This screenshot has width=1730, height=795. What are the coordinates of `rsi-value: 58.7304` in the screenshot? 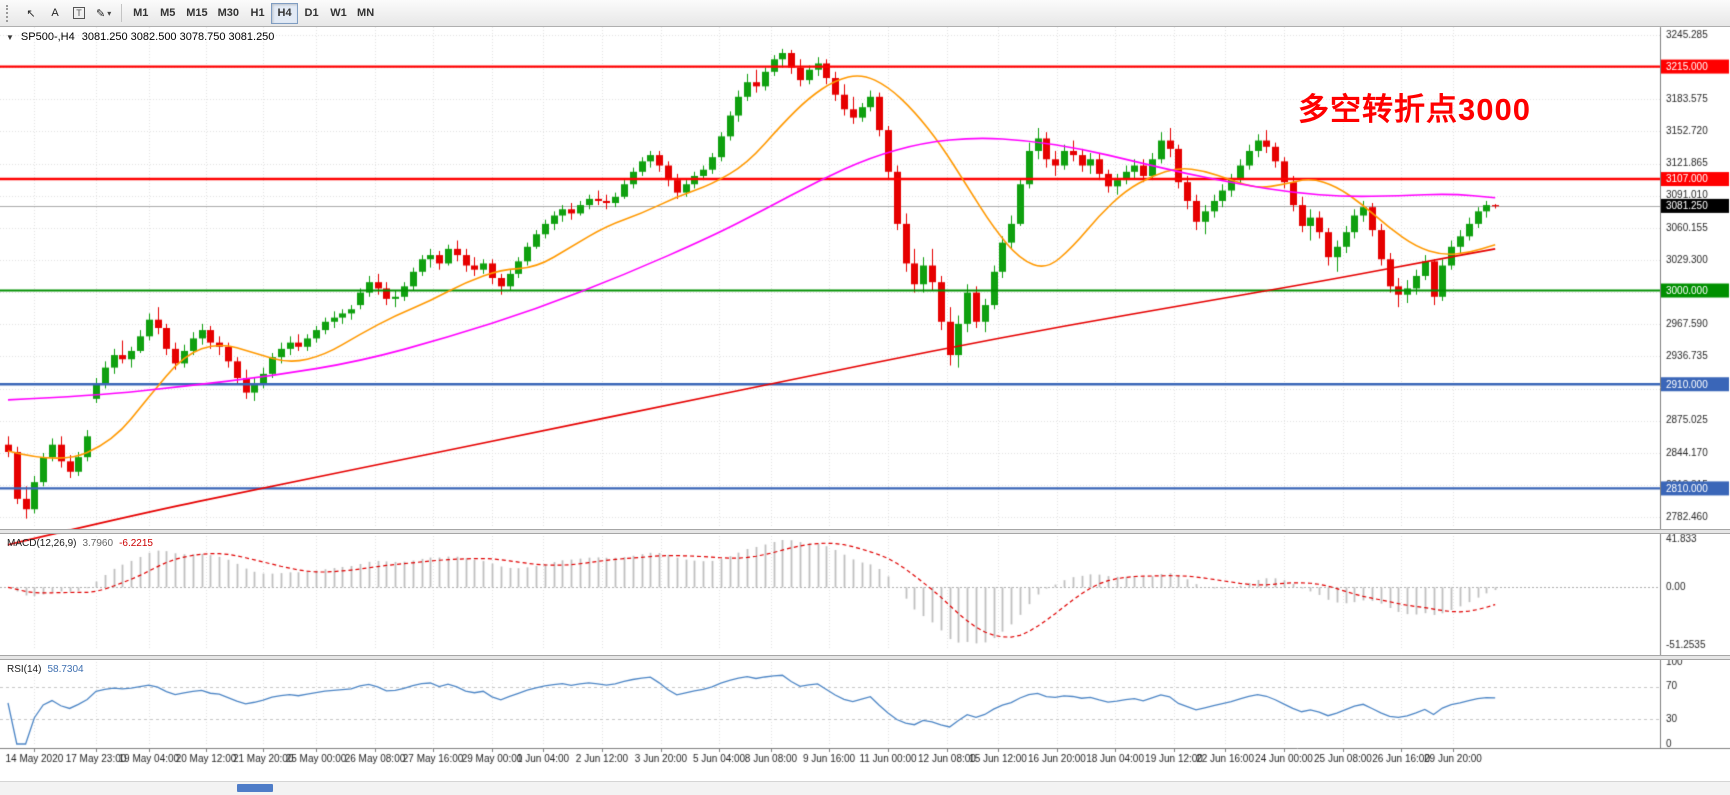 It's located at (65, 669).